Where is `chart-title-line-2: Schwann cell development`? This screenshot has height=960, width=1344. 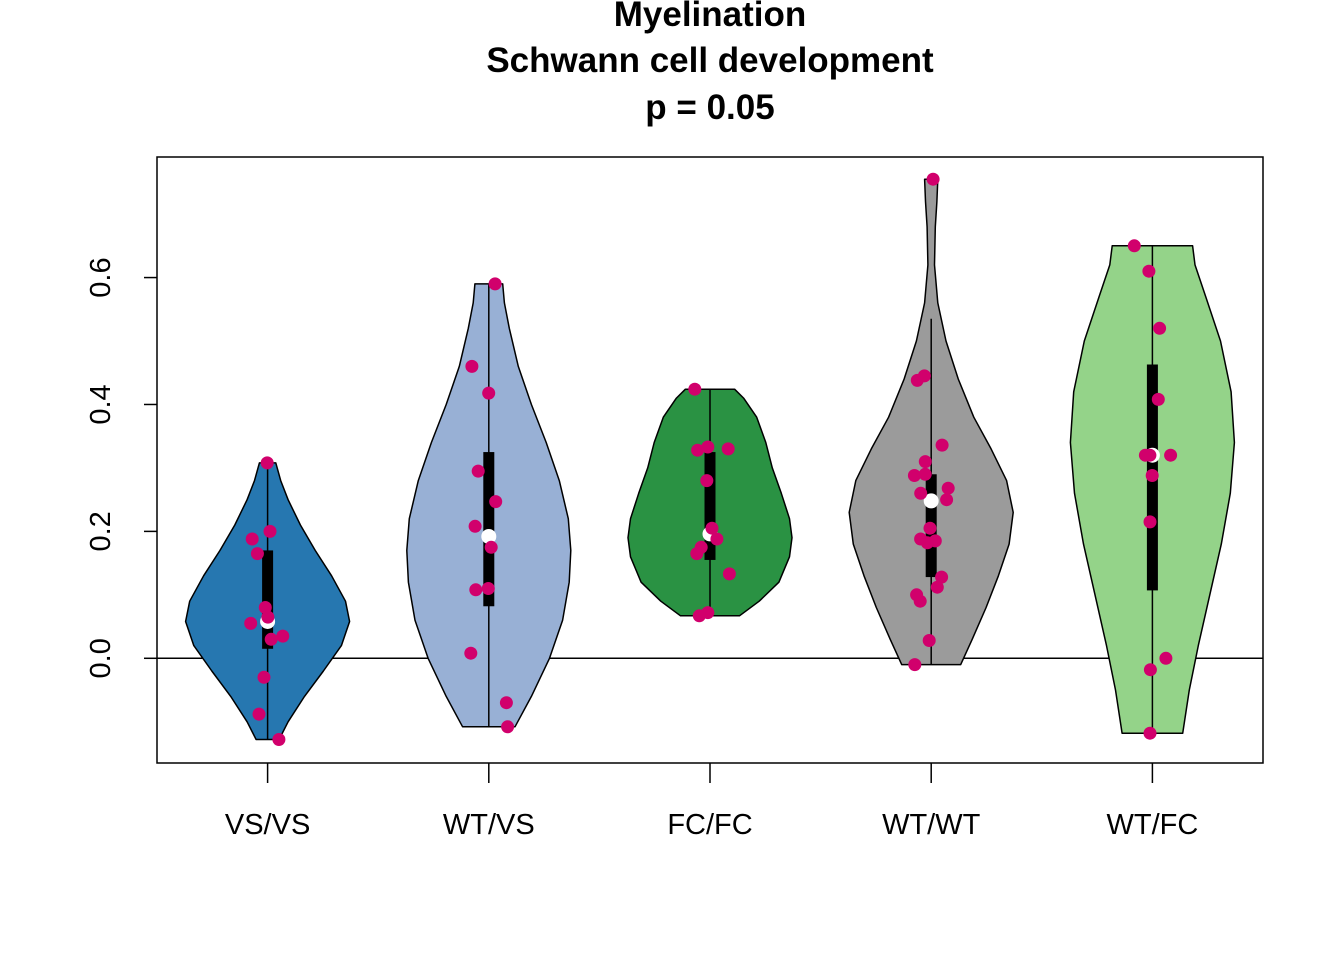
chart-title-line-2: Schwann cell development is located at coordinates (710, 60).